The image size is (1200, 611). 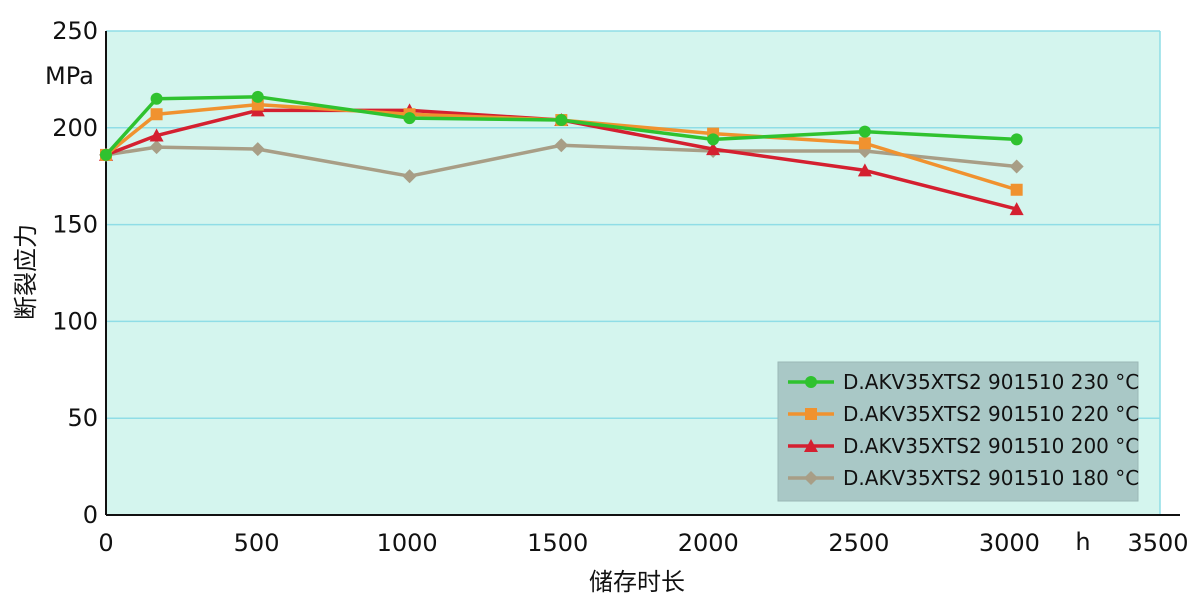 What do you see at coordinates (991, 414) in the screenshot?
I see `legend-label: D.AKV35XTS2 901510 220 °C` at bounding box center [991, 414].